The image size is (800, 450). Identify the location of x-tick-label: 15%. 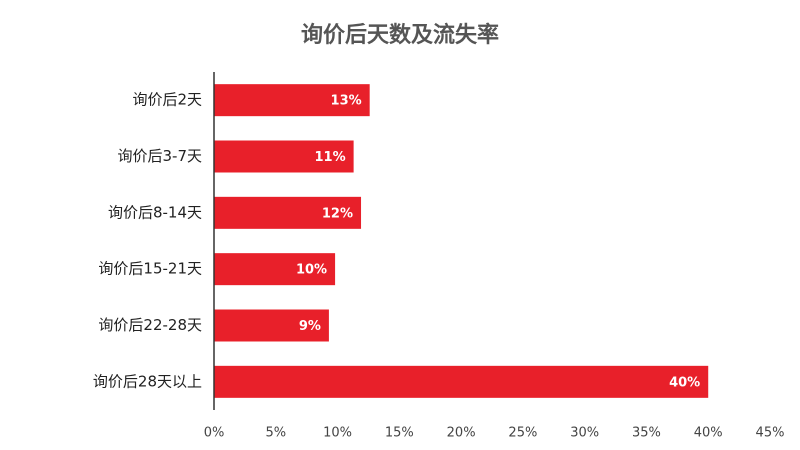
(399, 433).